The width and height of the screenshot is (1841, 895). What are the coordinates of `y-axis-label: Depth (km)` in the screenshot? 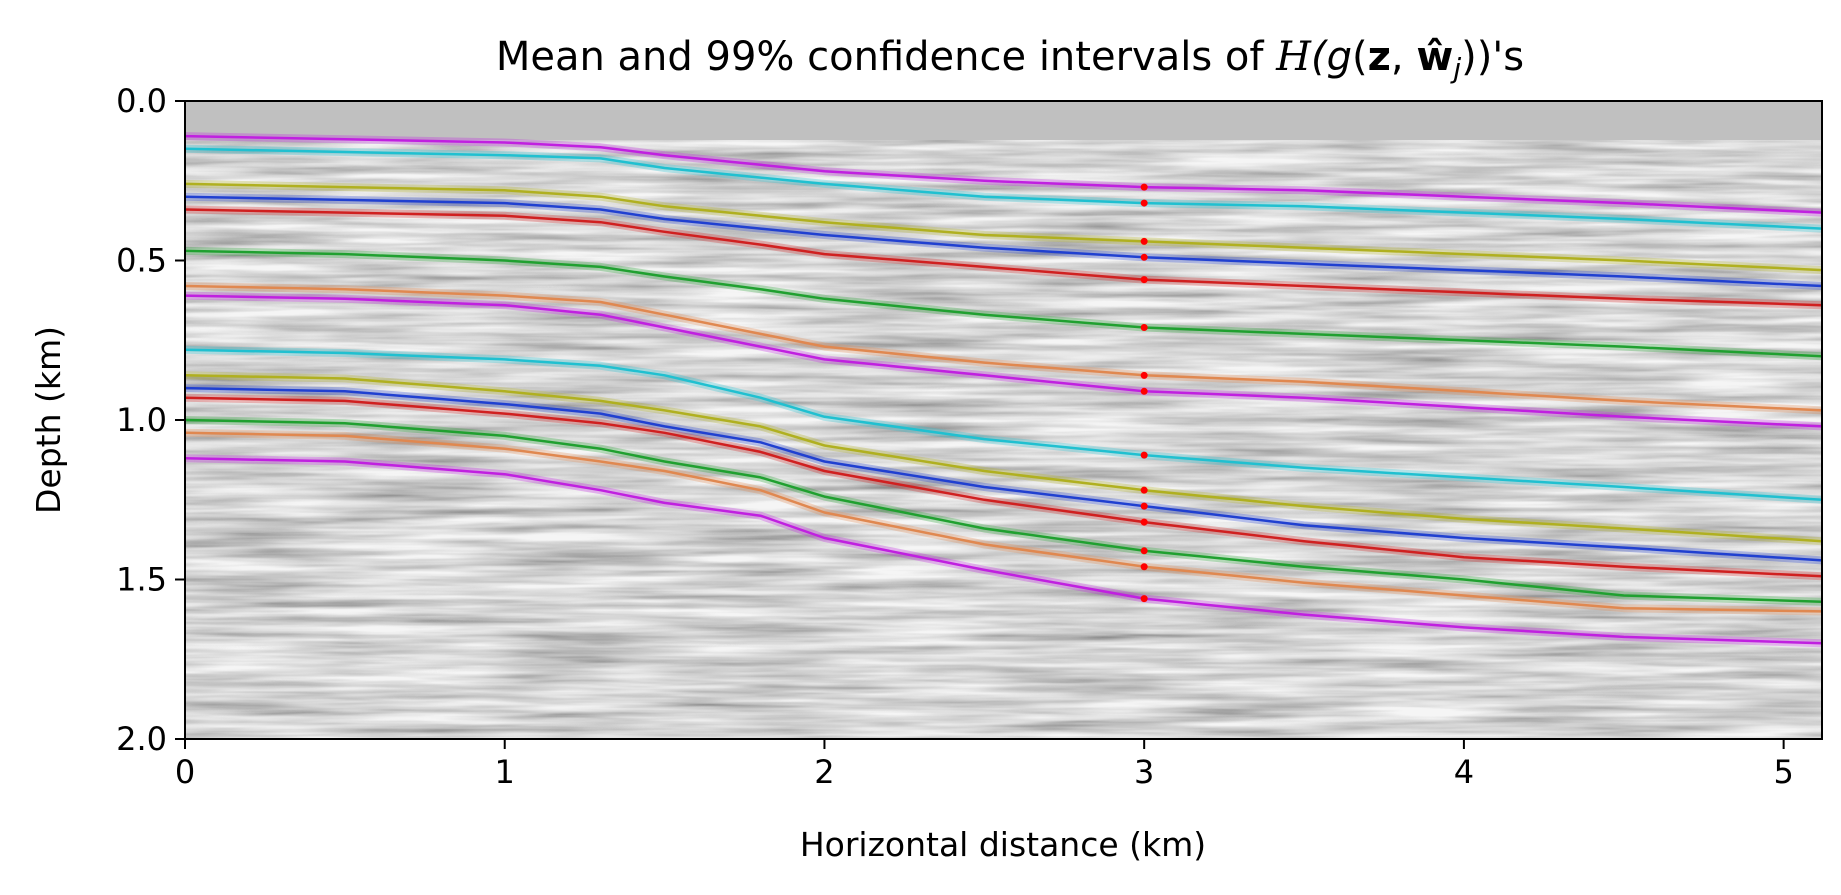 It's located at (48, 420).